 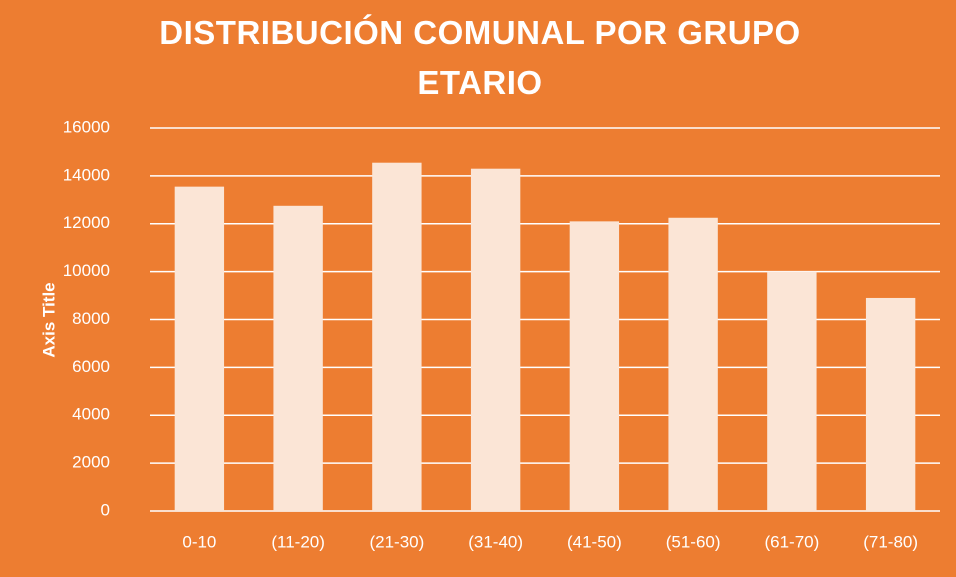 I want to click on y-tick-label: 4000, so click(x=91, y=414).